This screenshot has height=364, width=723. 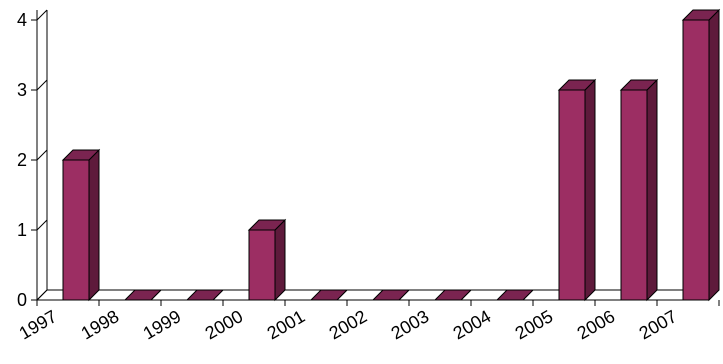 I want to click on bar-2003, so click(x=453, y=295).